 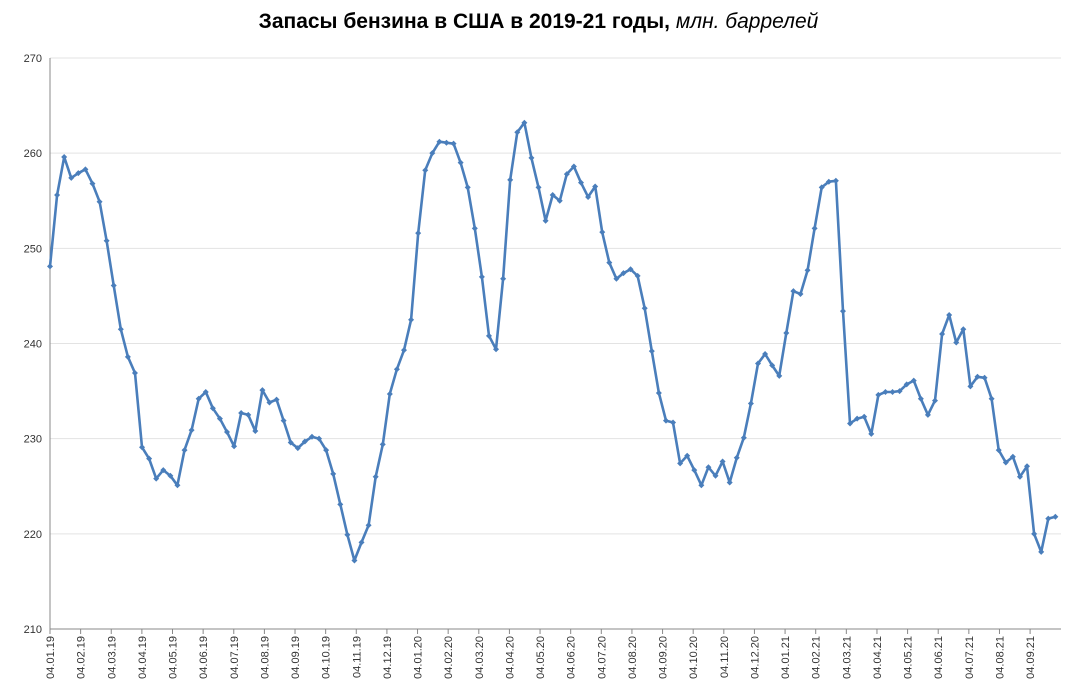 What do you see at coordinates (464, 21) in the screenshot?
I see `chart-title-main: Запасы бензина в США в 2019-21 годы,` at bounding box center [464, 21].